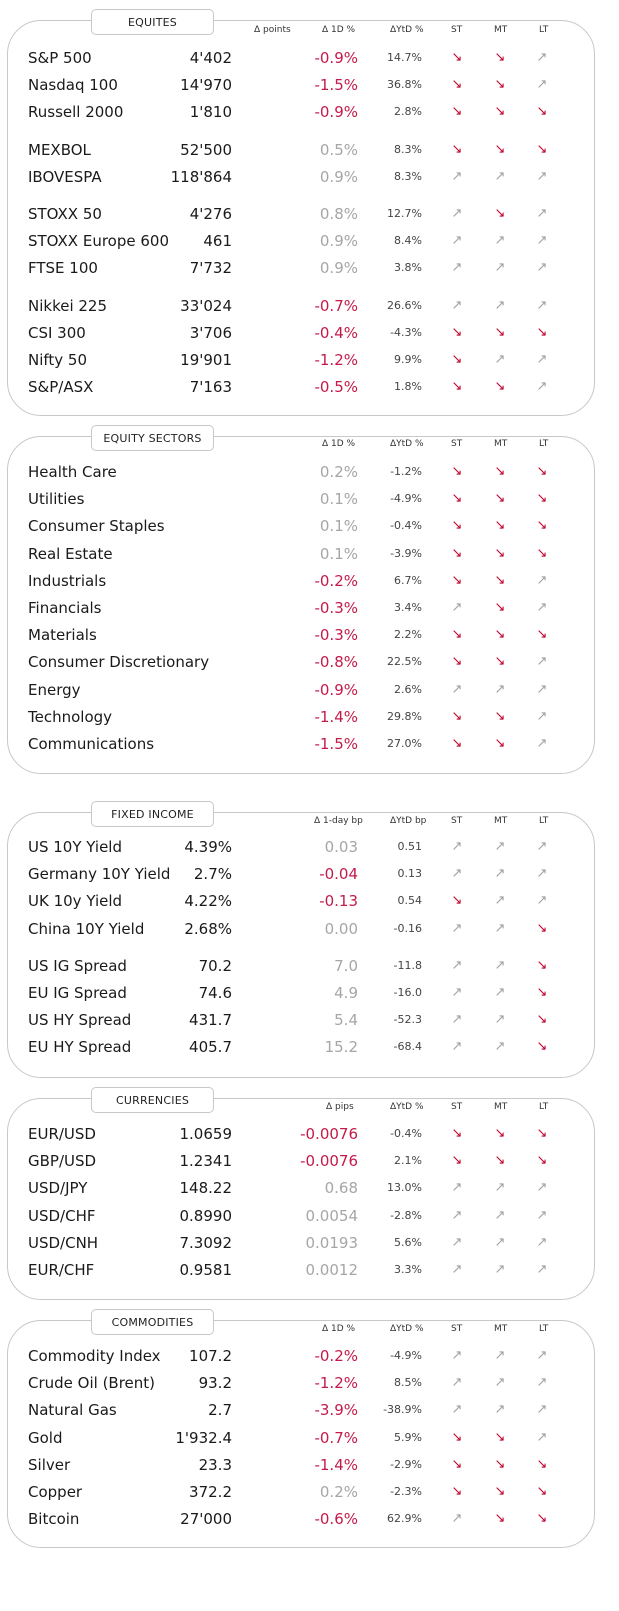 Image resolution: width=619 pixels, height=1611 pixels. Describe the element at coordinates (76, 112) in the screenshot. I see `row-name: Russell 2000` at that location.